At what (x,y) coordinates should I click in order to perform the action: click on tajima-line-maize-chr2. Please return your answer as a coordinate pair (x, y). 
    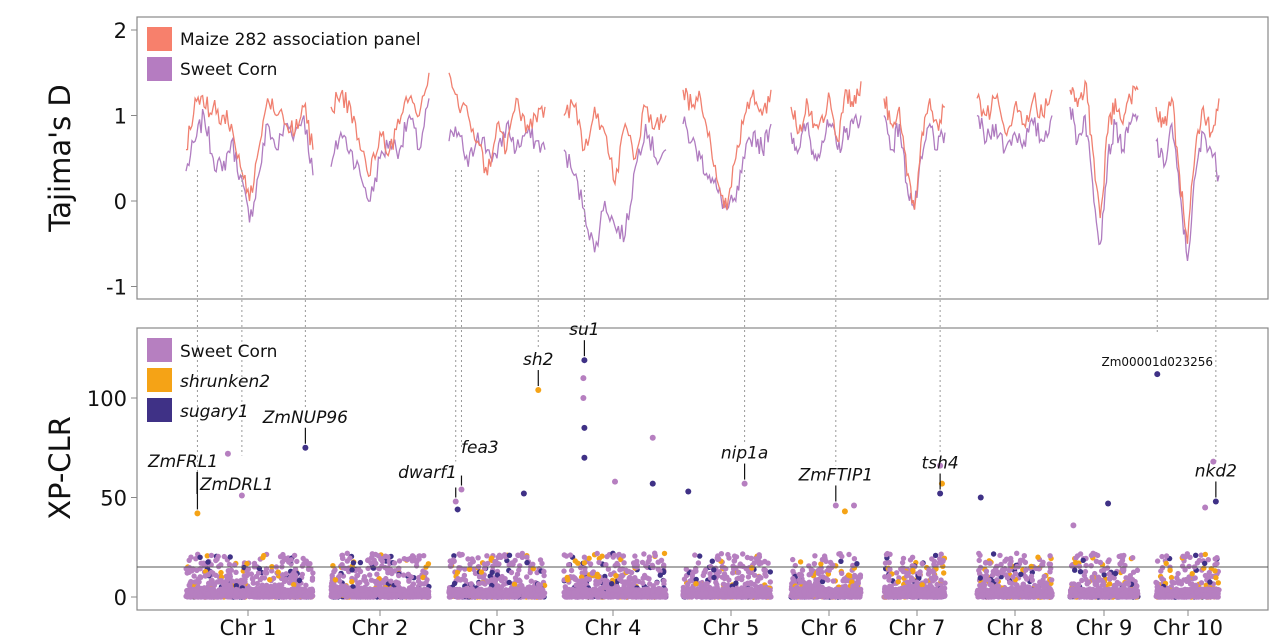
    Looking at the image, I should click on (380, 125).